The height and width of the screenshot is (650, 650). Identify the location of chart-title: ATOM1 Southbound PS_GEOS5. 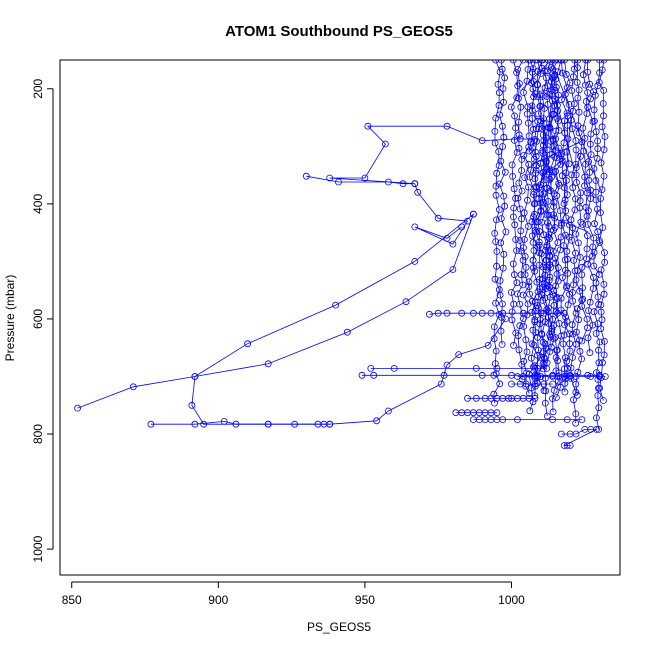
(339, 31).